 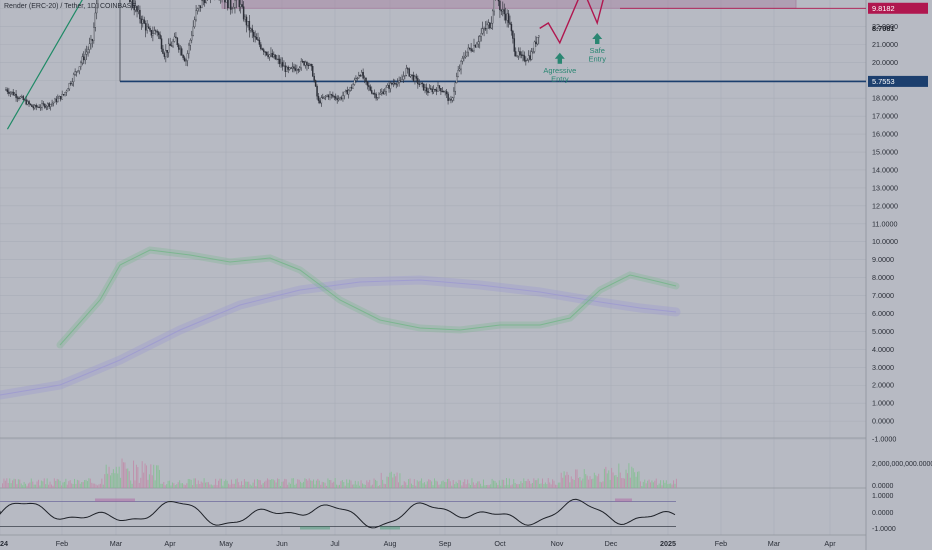 I want to click on resistance-zone, so click(x=509, y=4).